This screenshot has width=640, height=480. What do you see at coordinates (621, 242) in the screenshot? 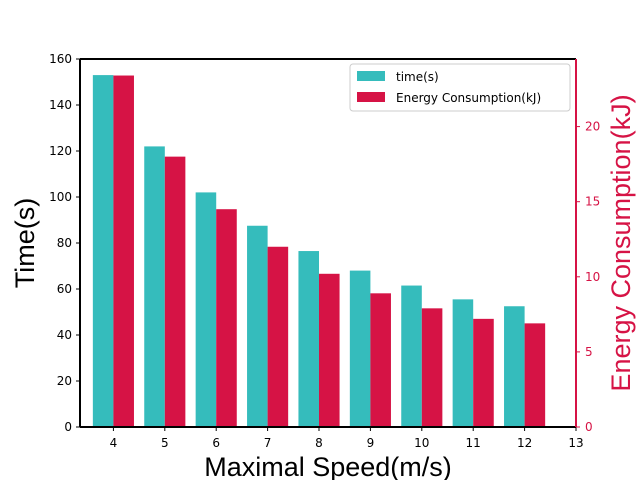
I see `y-axis-title-right: Energy Consumption(kJ)` at bounding box center [621, 242].